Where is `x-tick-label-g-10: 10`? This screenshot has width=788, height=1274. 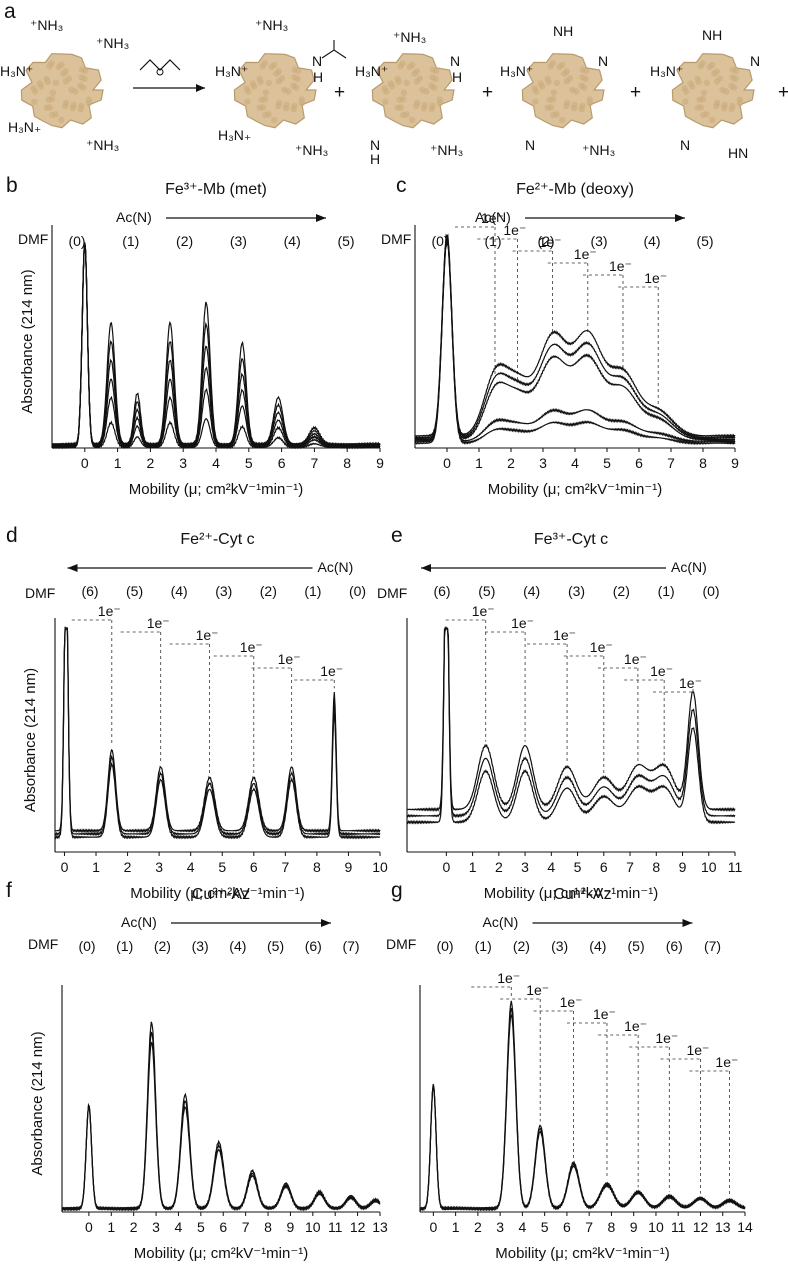
x-tick-label-g-10: 10 is located at coordinates (656, 1227).